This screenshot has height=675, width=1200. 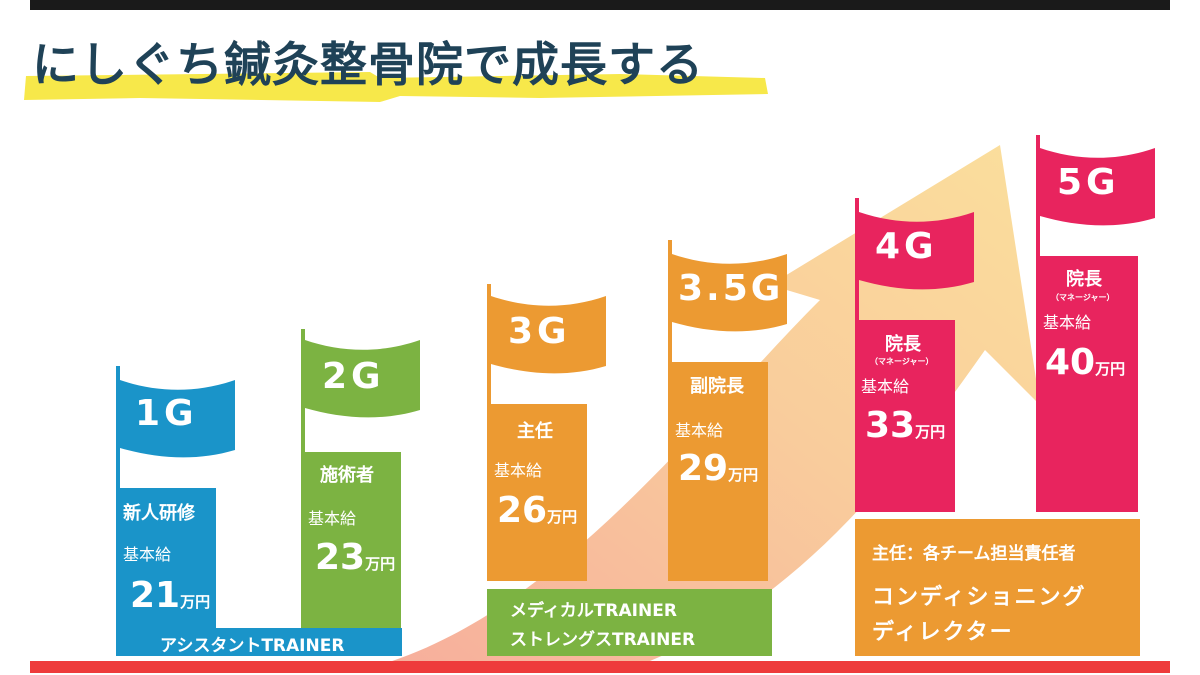 I want to click on role-sublabel-5g: （マネージャー）, so click(x=1083, y=297).